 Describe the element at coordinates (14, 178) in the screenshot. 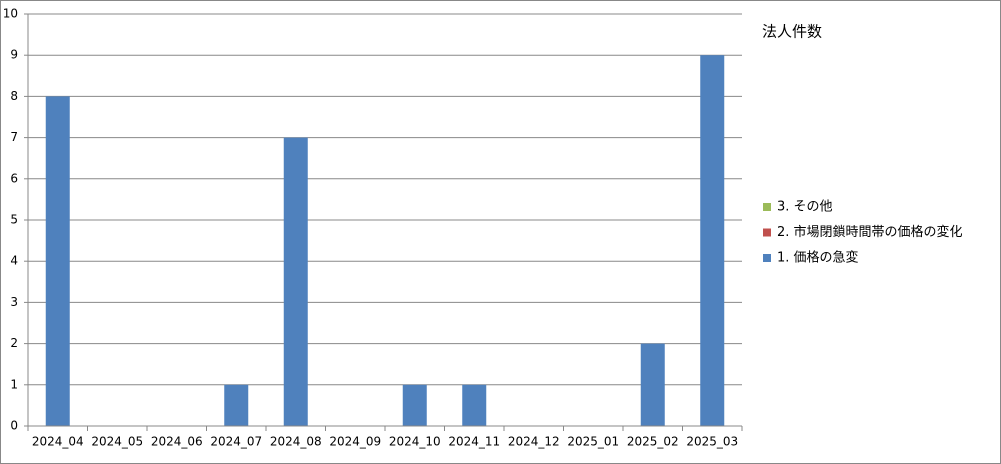

I see `y-tick-label: 6` at that location.